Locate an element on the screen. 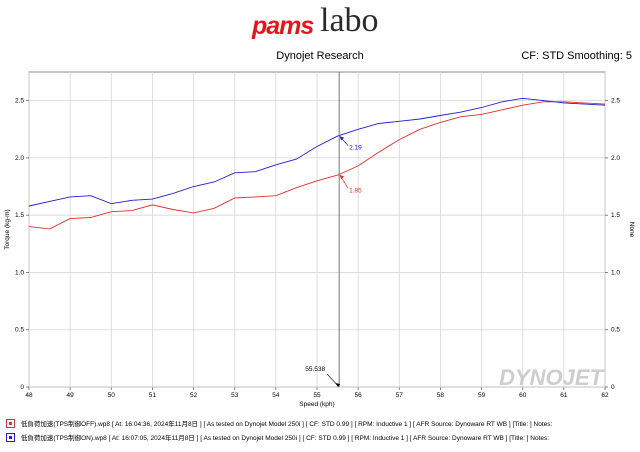 The image size is (640, 452). x-tick-label: 57 is located at coordinates (400, 395).